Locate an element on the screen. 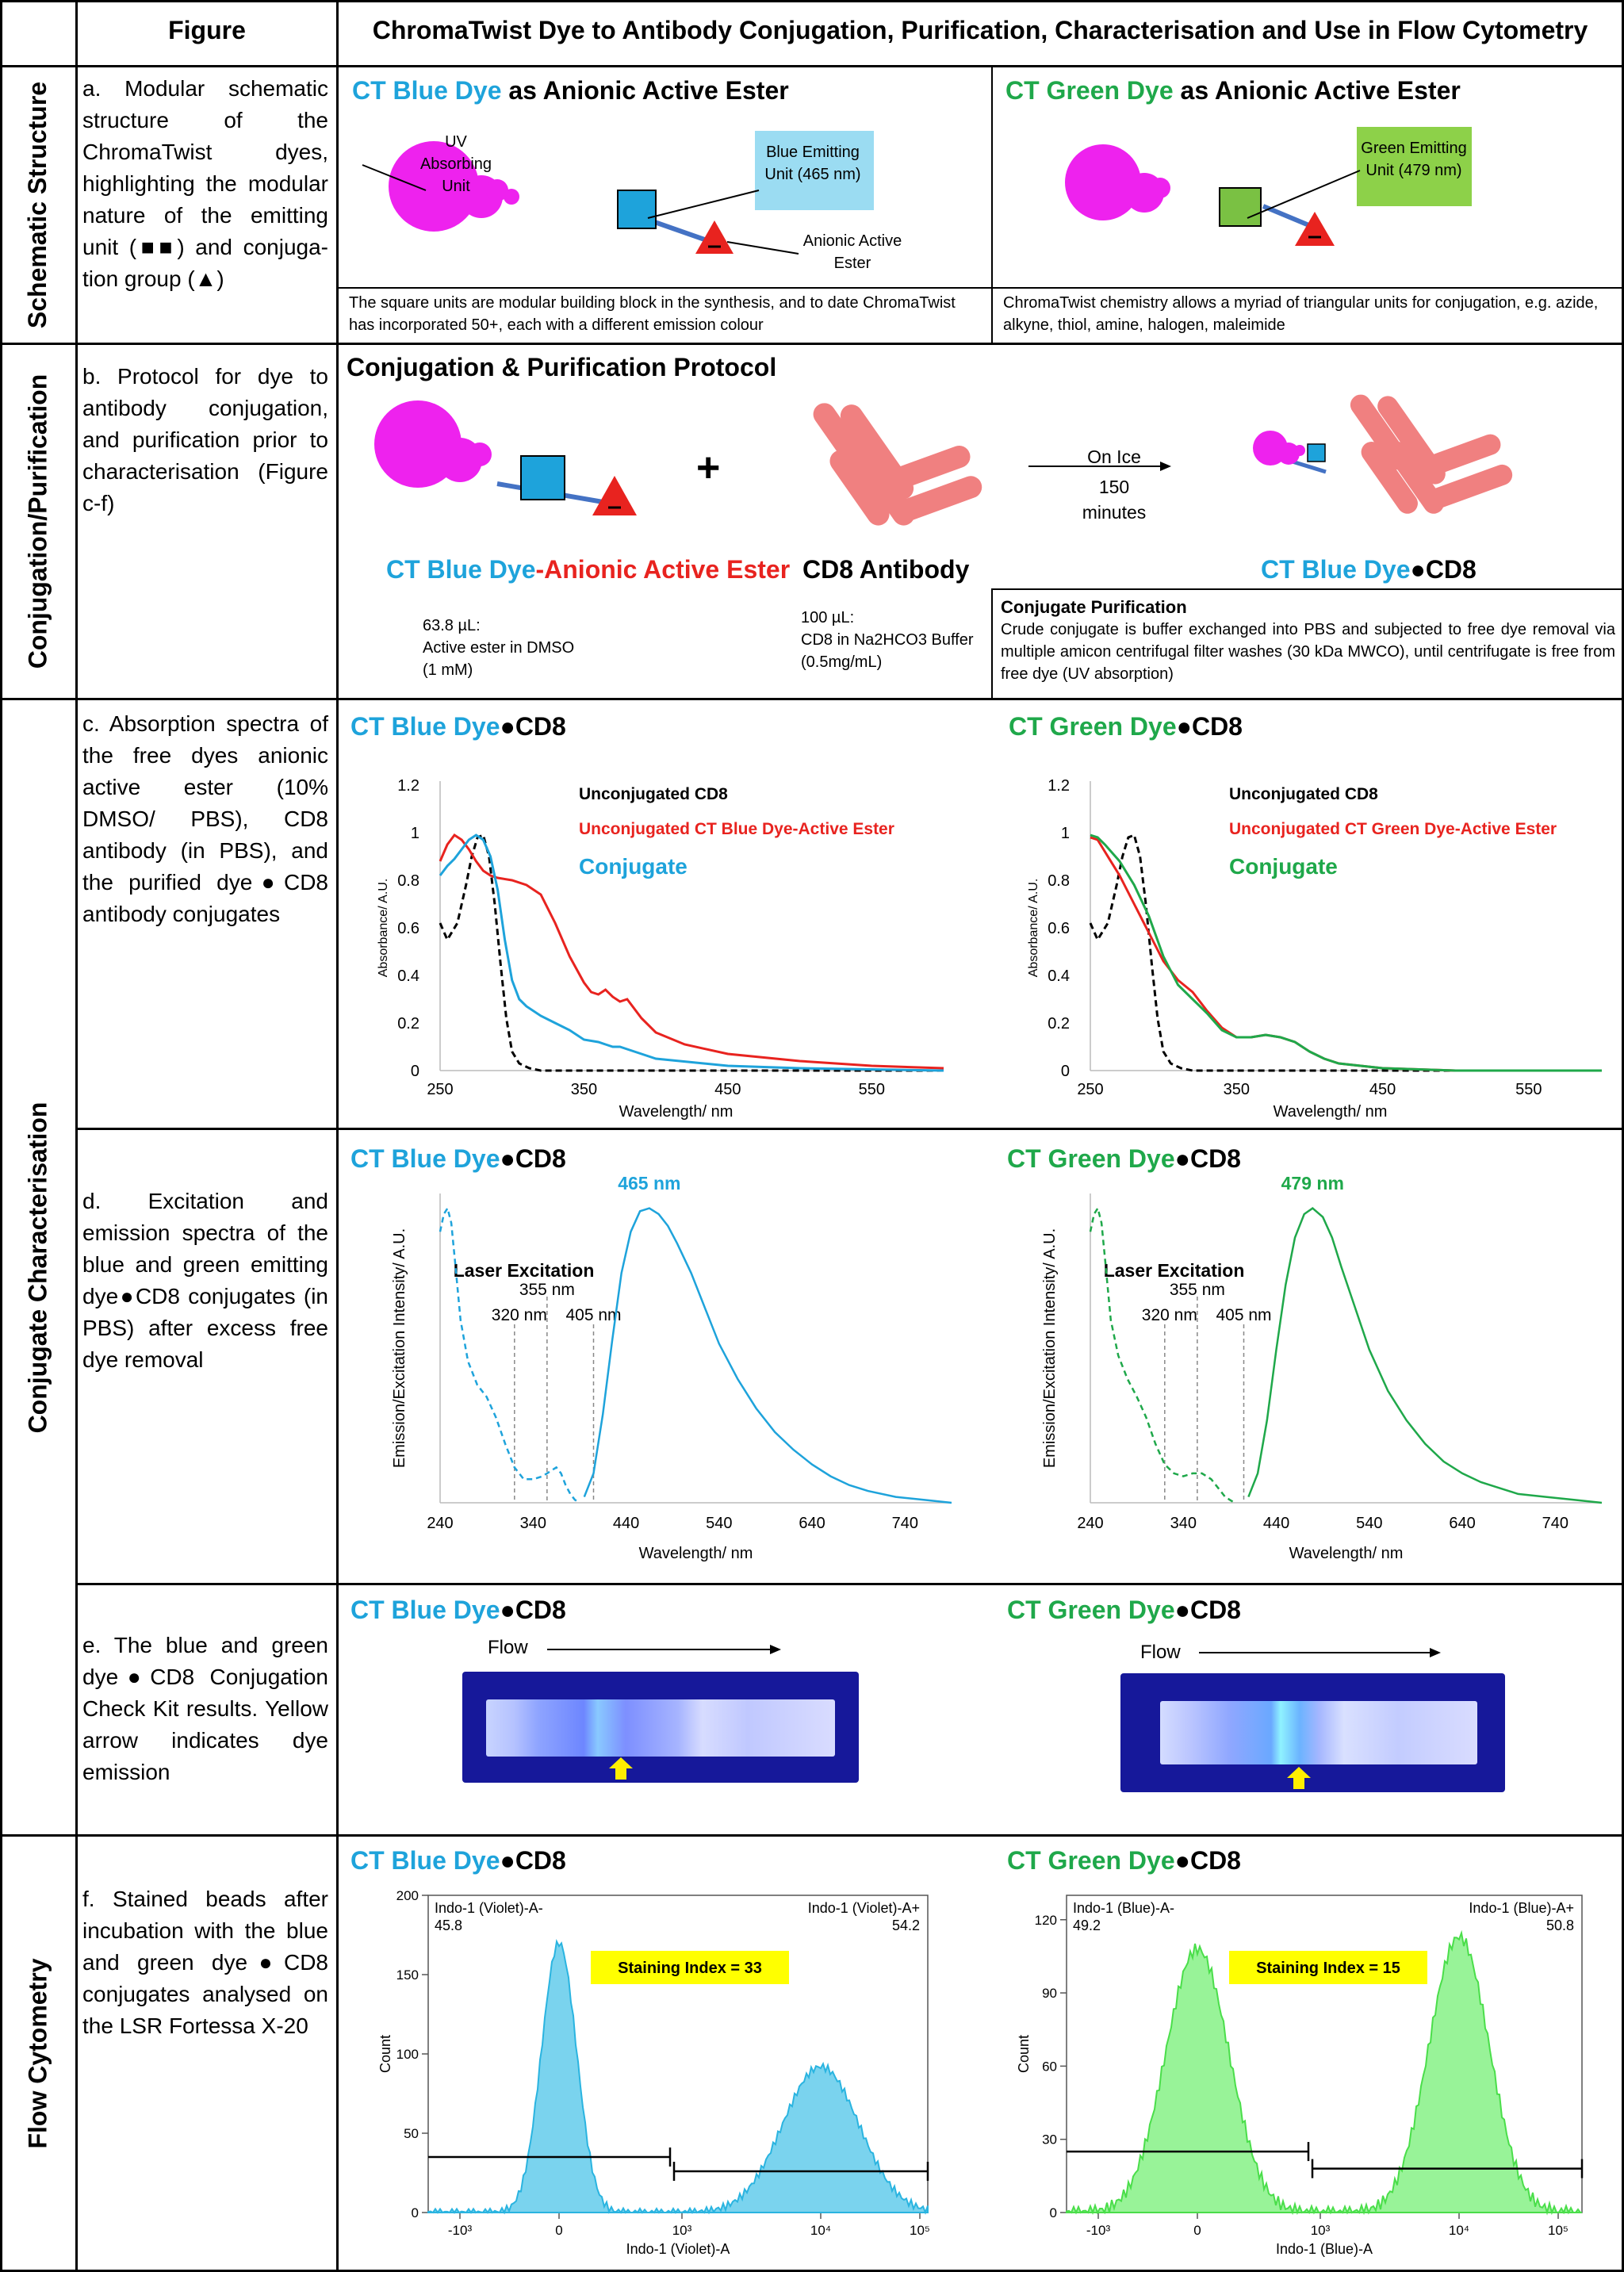  title-e-green: CT Green Dye●CD8 is located at coordinates (1124, 1610).